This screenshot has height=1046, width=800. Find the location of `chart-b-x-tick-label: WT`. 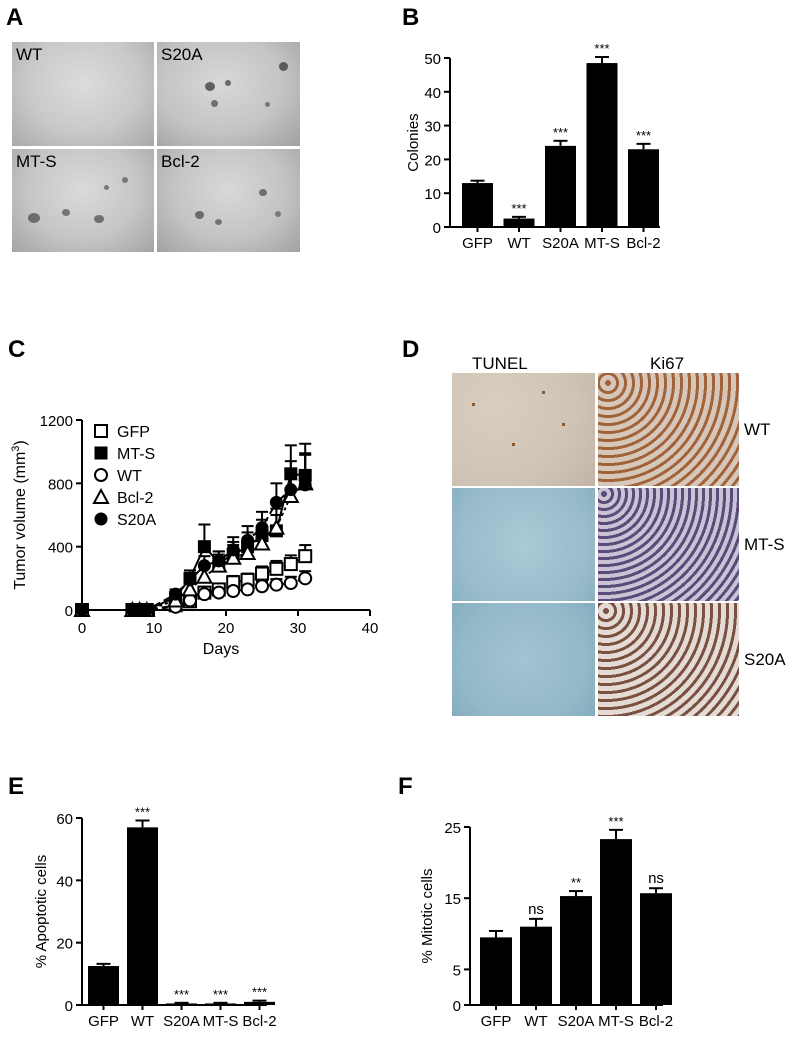

chart-b-x-tick-label: WT is located at coordinates (518, 243).